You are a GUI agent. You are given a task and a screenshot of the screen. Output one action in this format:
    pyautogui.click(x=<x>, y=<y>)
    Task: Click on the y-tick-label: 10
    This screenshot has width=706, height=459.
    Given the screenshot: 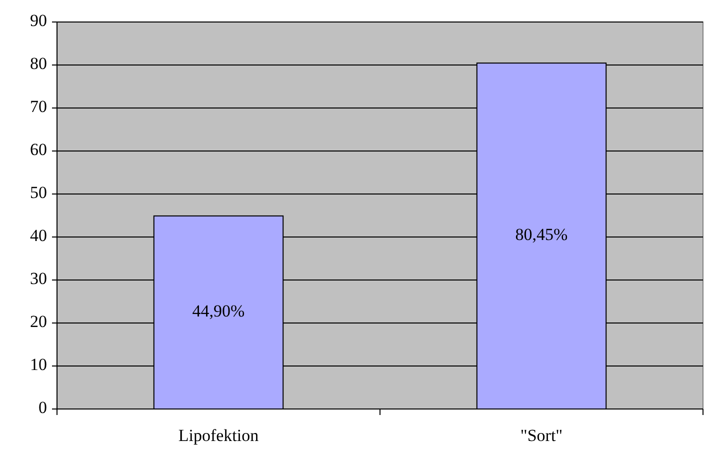 What is the action you would take?
    pyautogui.click(x=38, y=364)
    